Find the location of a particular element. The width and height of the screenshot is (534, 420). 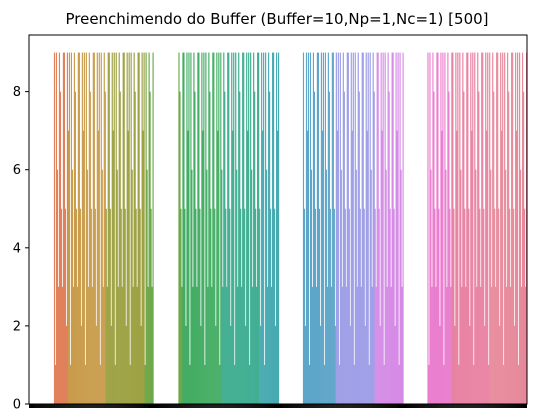

y-axis: 0 2 4 6 8 is located at coordinates (21, 249).